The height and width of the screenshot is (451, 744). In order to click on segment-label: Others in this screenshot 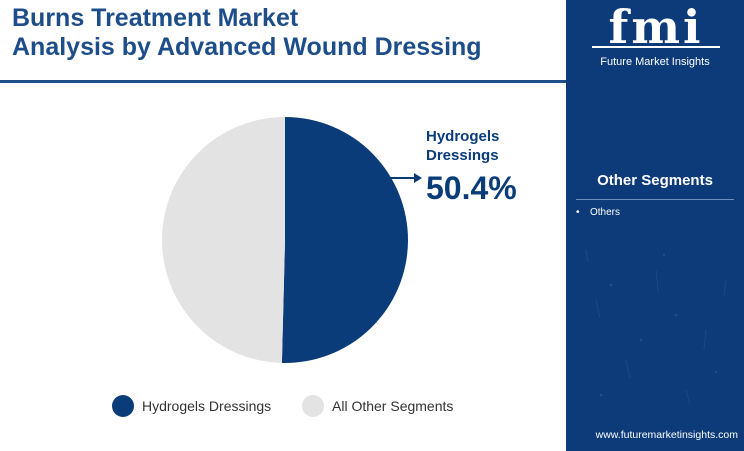, I will do `click(605, 212)`.